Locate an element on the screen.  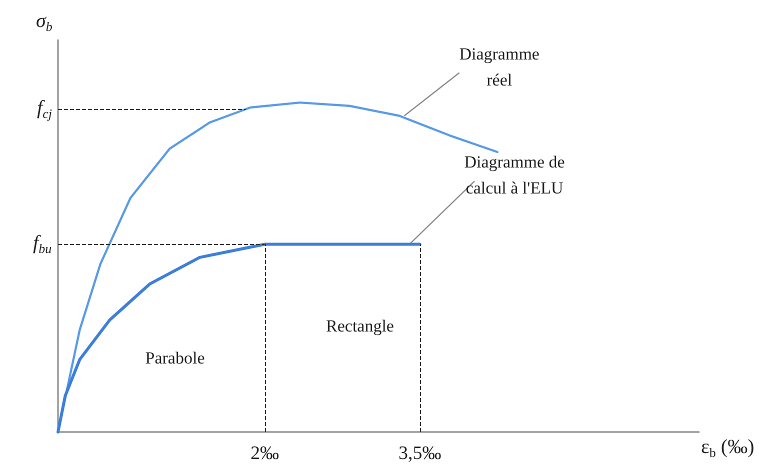
x-tick-label: 2‰ is located at coordinates (265, 453).